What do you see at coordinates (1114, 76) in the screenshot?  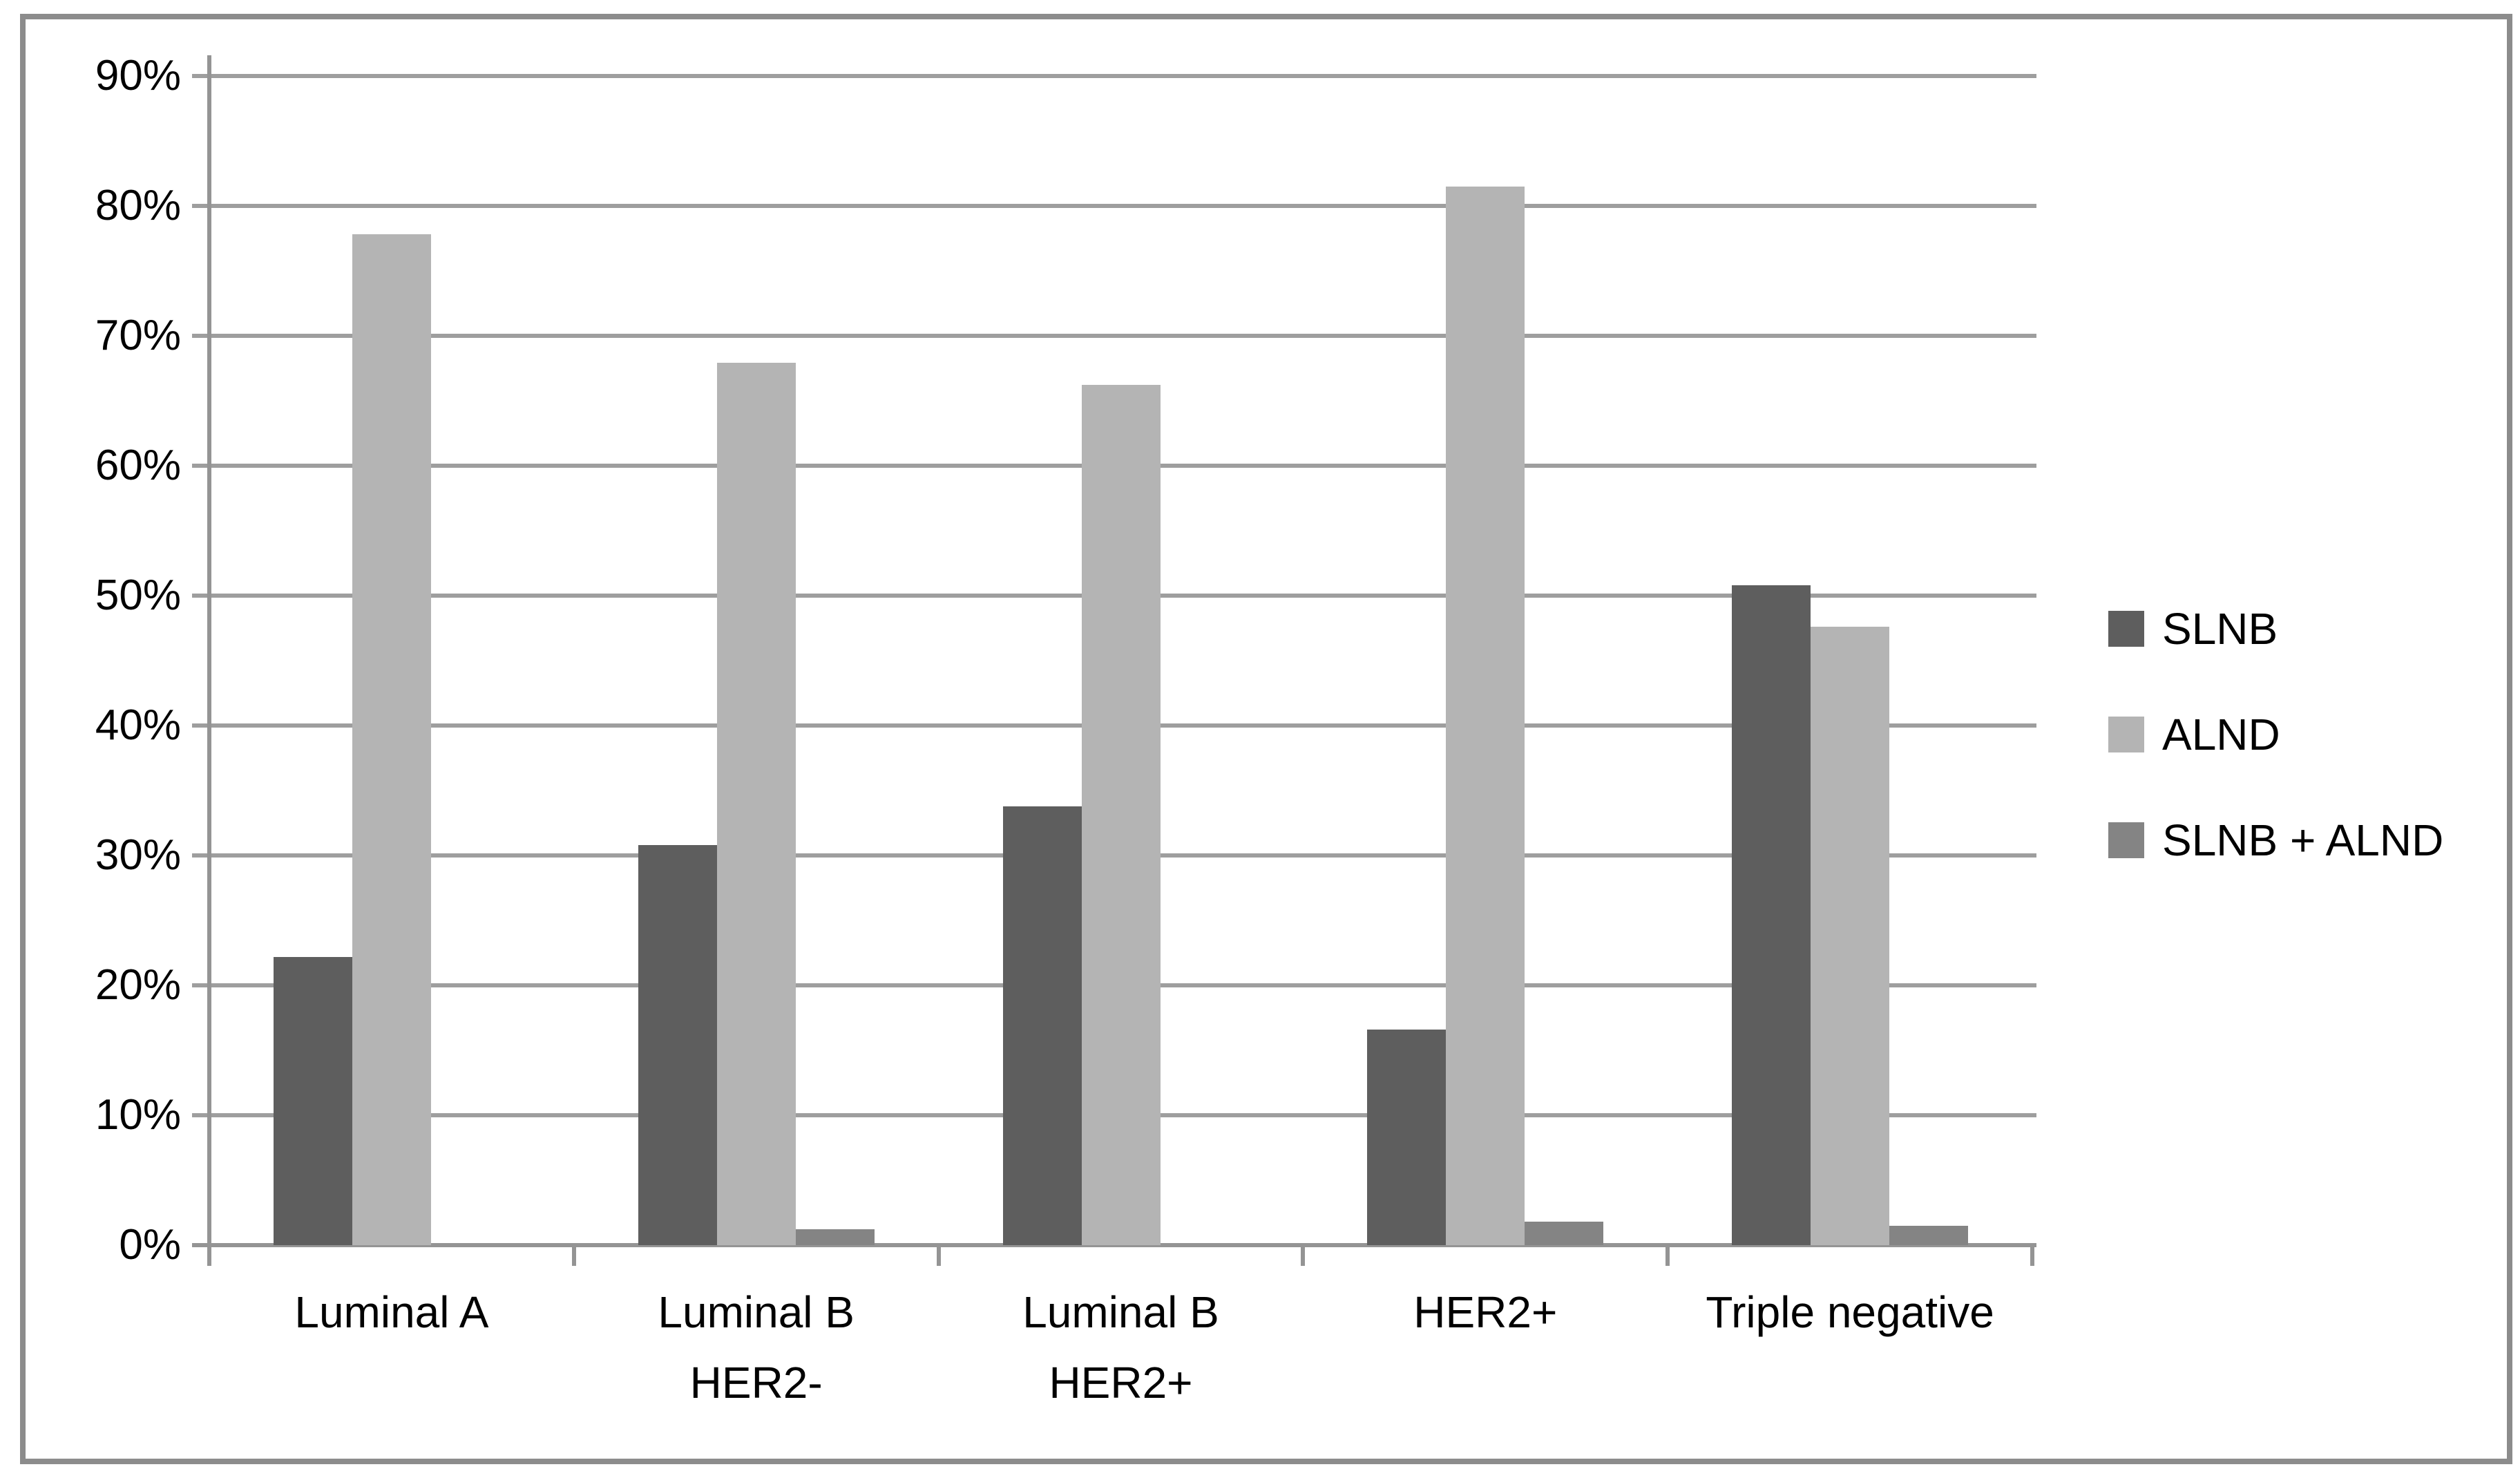 I see `gridline-90pct` at bounding box center [1114, 76].